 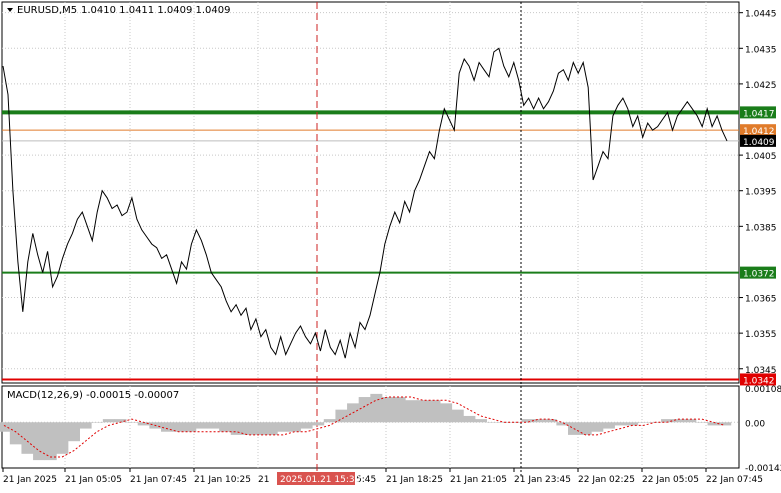 What do you see at coordinates (366, 480) in the screenshot?
I see `time-tick-label-partial: 5:45` at bounding box center [366, 480].